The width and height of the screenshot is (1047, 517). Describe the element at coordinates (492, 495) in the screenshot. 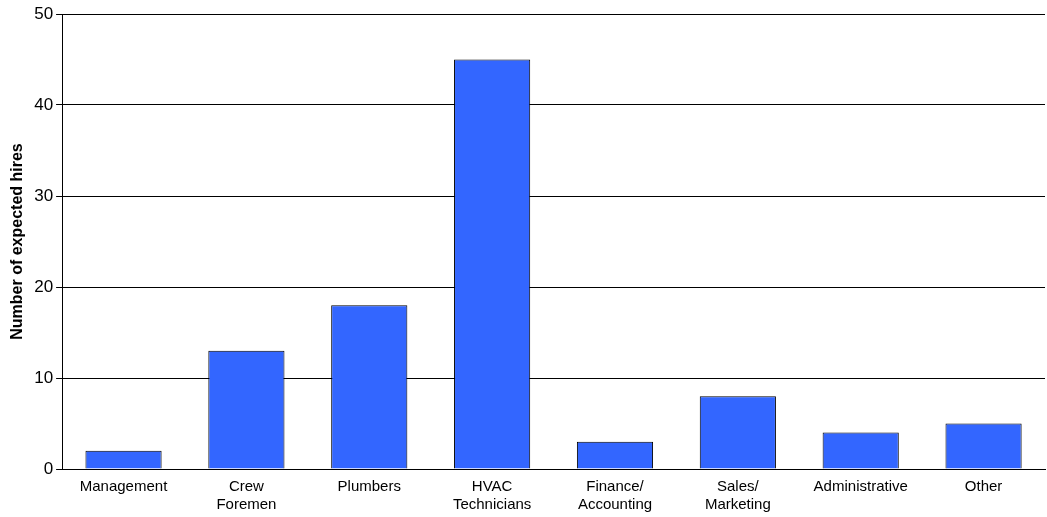

I see `x-tick-label: HVAC Technicians` at that location.